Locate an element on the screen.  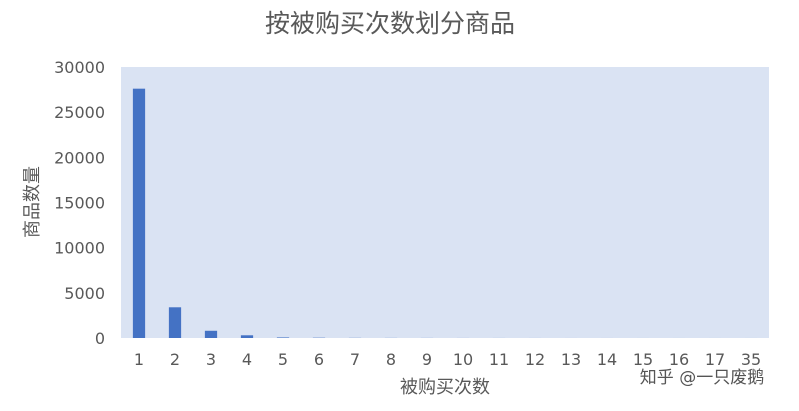
x-tick-label: 3 is located at coordinates (211, 359).